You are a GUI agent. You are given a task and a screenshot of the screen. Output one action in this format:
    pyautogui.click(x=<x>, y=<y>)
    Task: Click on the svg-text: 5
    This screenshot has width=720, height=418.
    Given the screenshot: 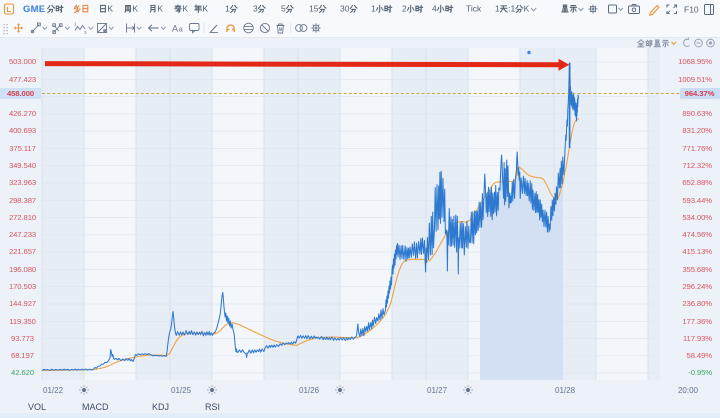 What is the action you would take?
    pyautogui.click(x=283, y=9)
    